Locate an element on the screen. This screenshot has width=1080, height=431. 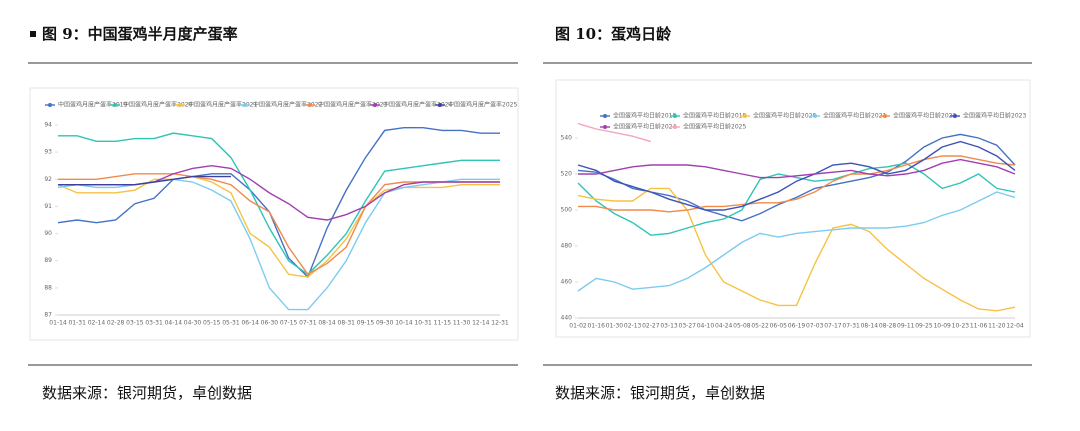
y-tick-label: 88 is located at coordinates (48, 287).